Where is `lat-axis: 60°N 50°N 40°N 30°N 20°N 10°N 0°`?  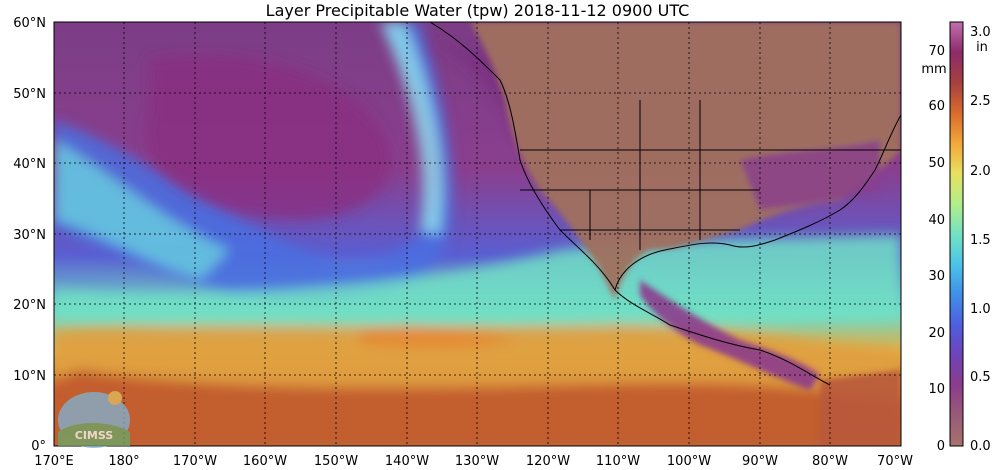 lat-axis: 60°N 50°N 40°N 30°N 20°N 10°N 0° is located at coordinates (29, 235).